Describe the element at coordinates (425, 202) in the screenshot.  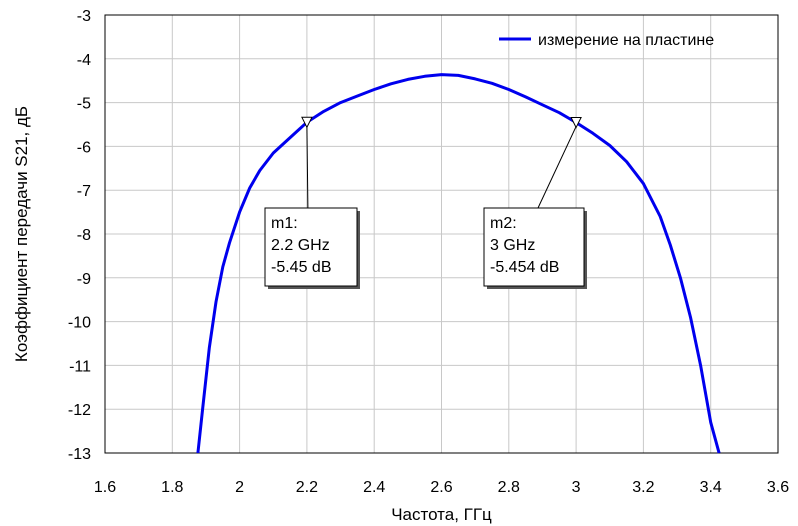
I see `markers-layer: m1: 2.2 GHz -5.45 dB m2: 3 GHz -5.454 dB` at that location.